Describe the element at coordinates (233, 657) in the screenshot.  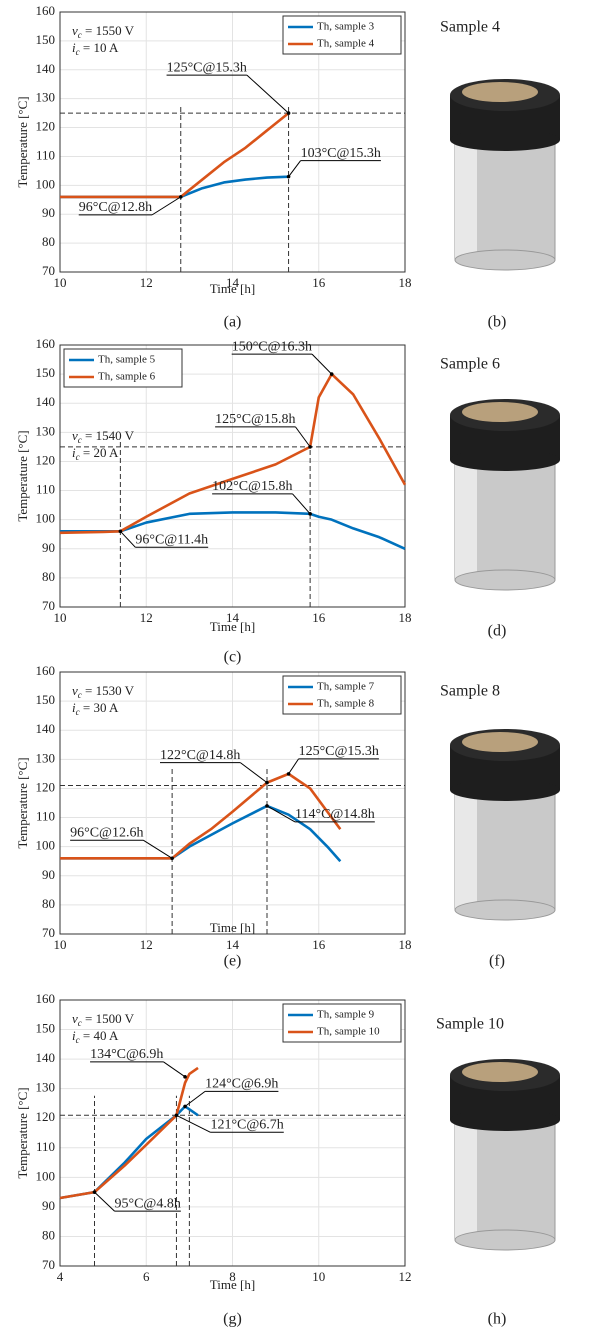
I see `panel-caption: (c)` at that location.